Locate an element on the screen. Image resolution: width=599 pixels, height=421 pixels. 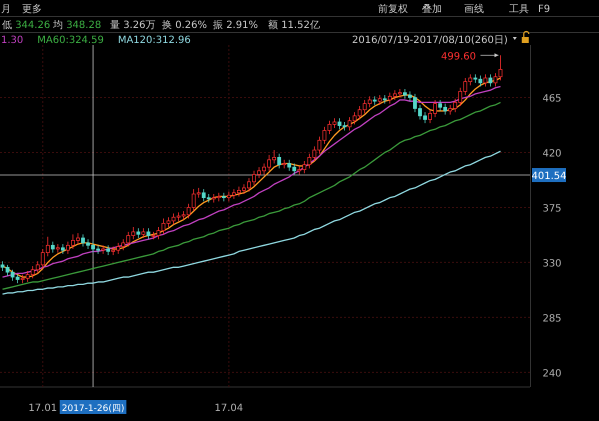
text: 画线 is located at coordinates (474, 9).